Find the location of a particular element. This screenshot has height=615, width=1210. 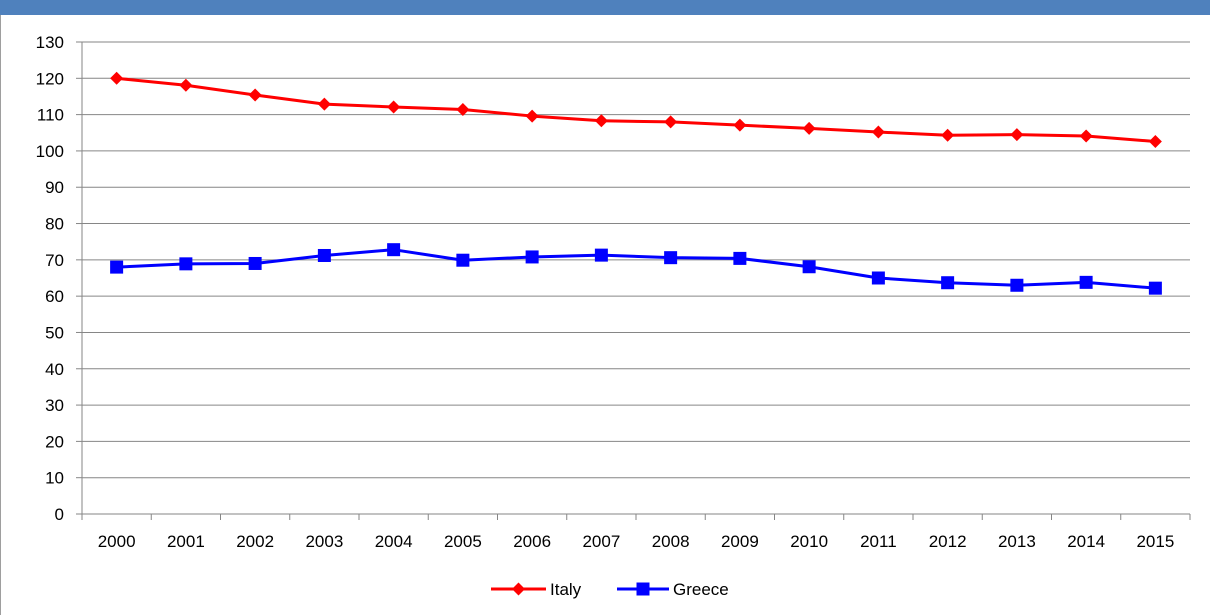

x-tick-label: 2004 is located at coordinates (394, 541).